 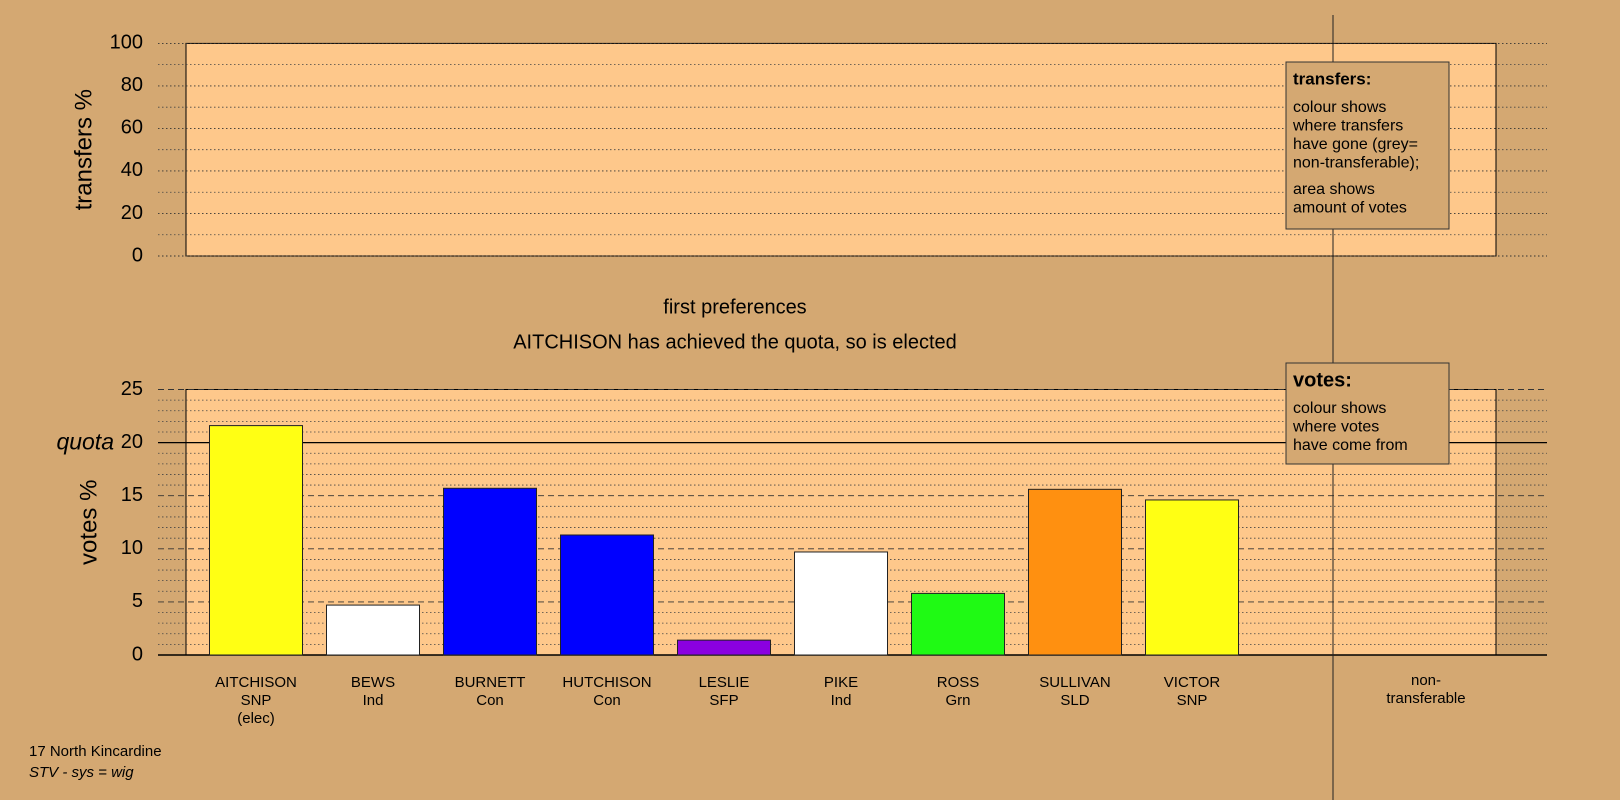 What do you see at coordinates (1322, 380) in the screenshot?
I see `legend-title: votes:` at bounding box center [1322, 380].